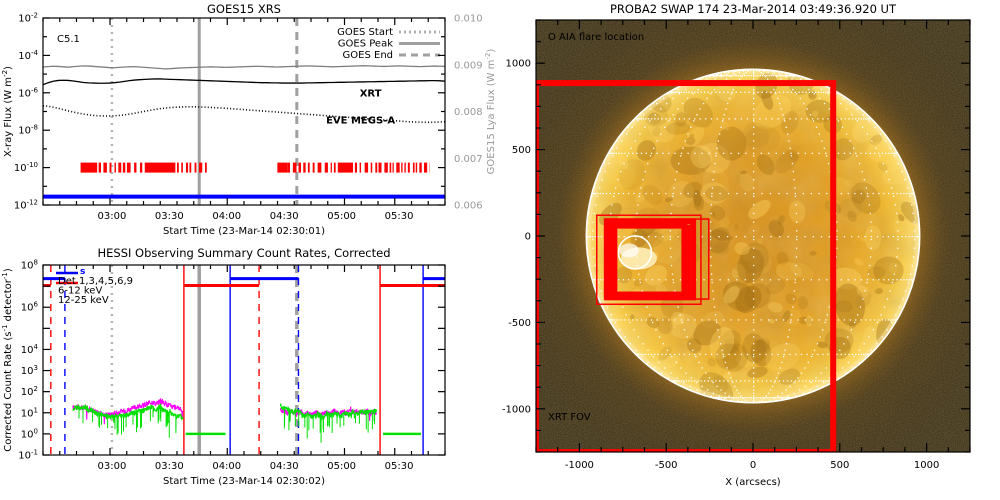 This screenshot has height=500, width=1000. What do you see at coordinates (169, 466) in the screenshot?
I see `hessi-xtick-label-1: 03:30` at bounding box center [169, 466].